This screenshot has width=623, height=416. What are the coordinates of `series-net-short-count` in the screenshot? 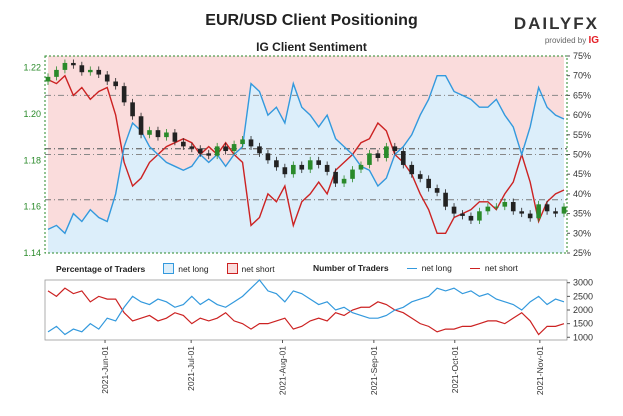 It's located at (306, 311).